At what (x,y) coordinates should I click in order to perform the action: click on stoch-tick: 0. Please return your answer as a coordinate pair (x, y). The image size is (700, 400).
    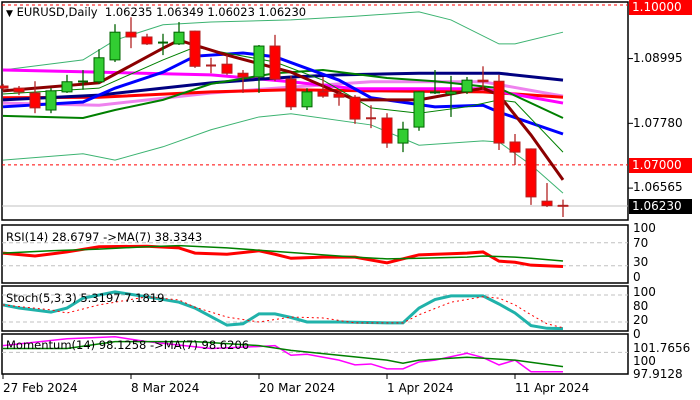
    Looking at the image, I should click on (637, 334).